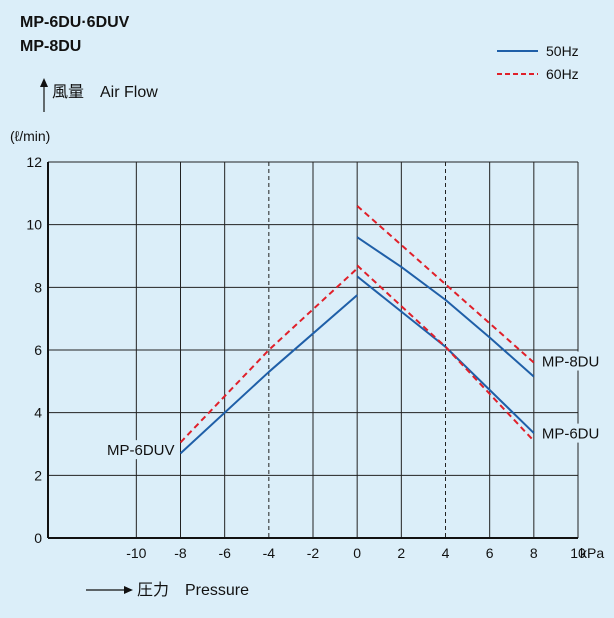 The width and height of the screenshot is (614, 618). I want to click on series-line-mp-6duv-50hz, so click(268, 374).